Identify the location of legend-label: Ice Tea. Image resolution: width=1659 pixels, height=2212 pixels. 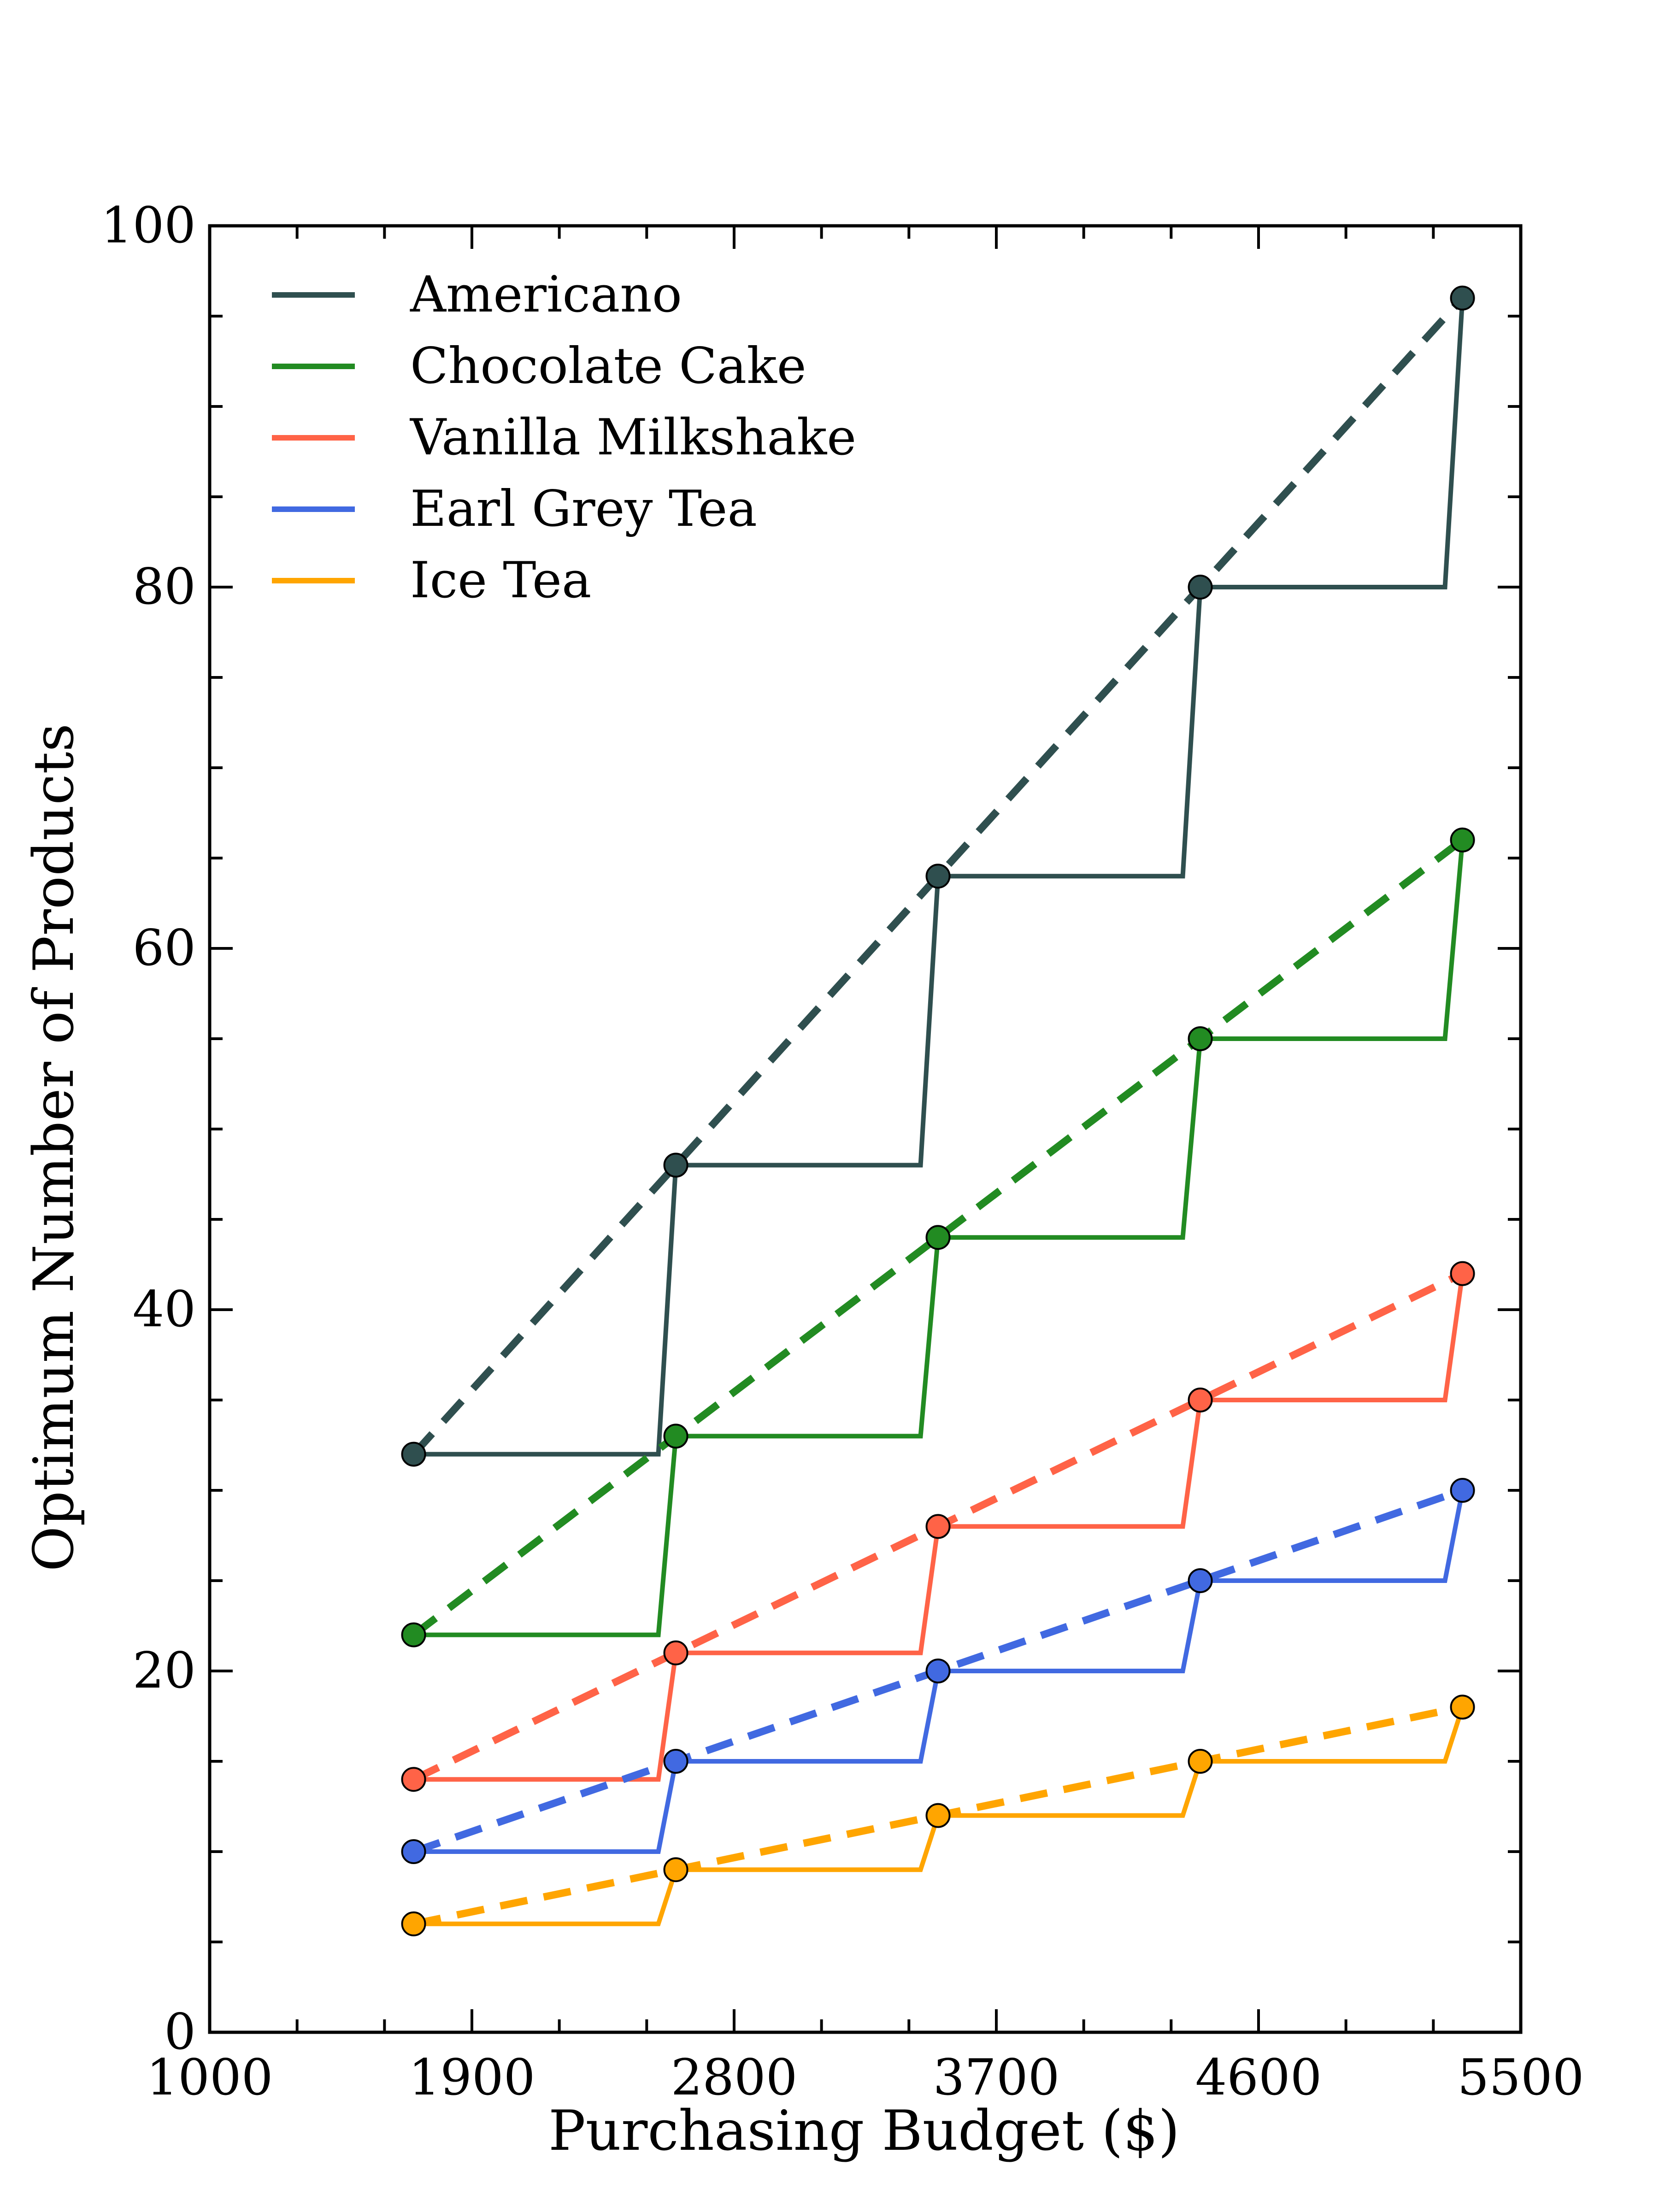
(500, 580).